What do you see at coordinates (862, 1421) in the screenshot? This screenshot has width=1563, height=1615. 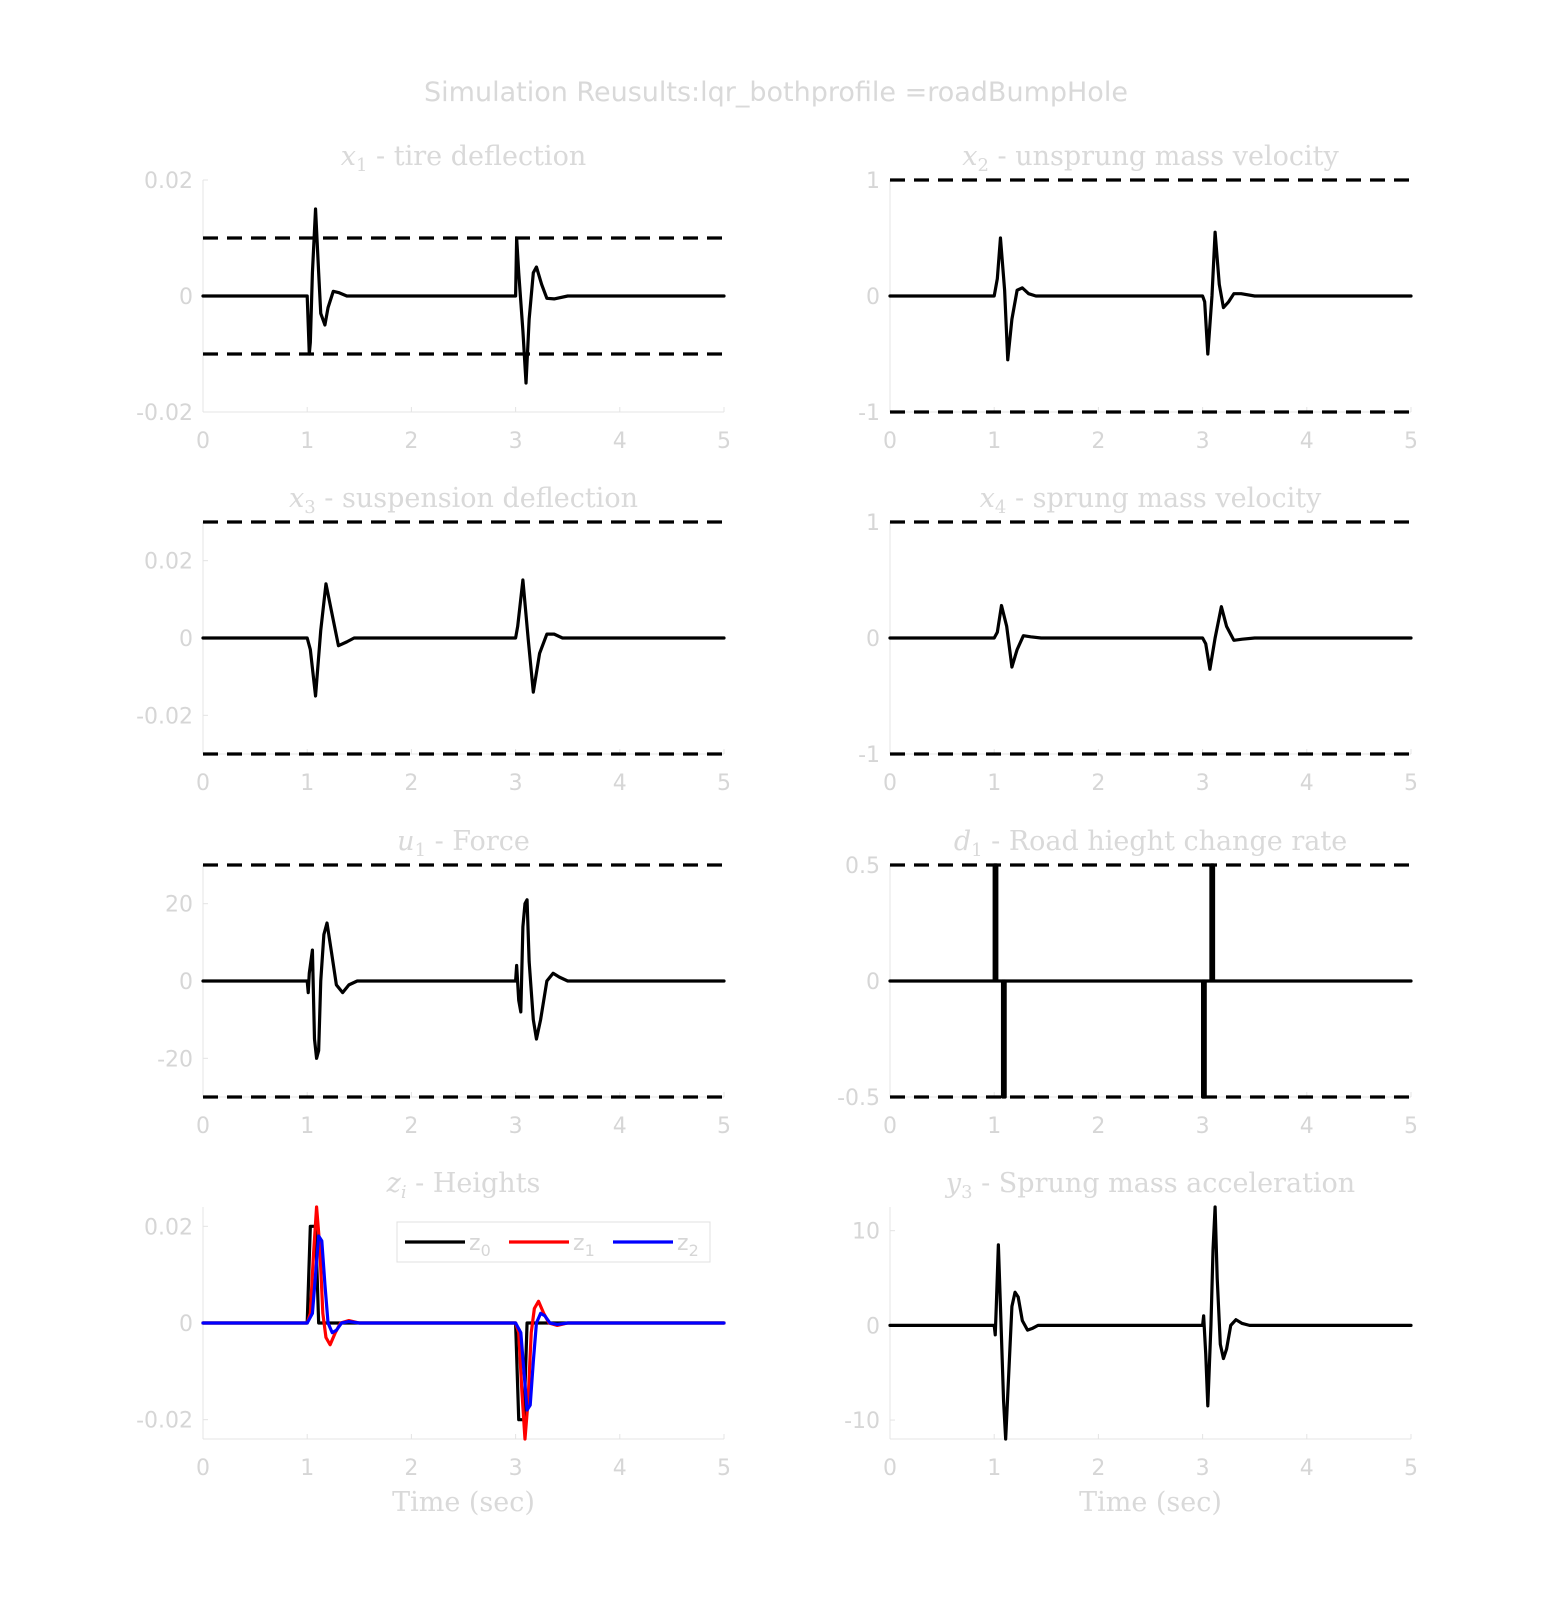 I see `y-tick-label: -10` at bounding box center [862, 1421].